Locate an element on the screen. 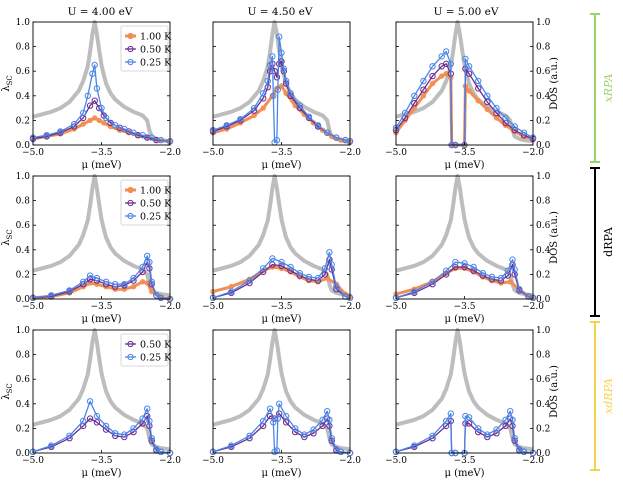 Image resolution: width=623 pixels, height=488 pixels. y-tick-label: 0.2 is located at coordinates (23, 121).